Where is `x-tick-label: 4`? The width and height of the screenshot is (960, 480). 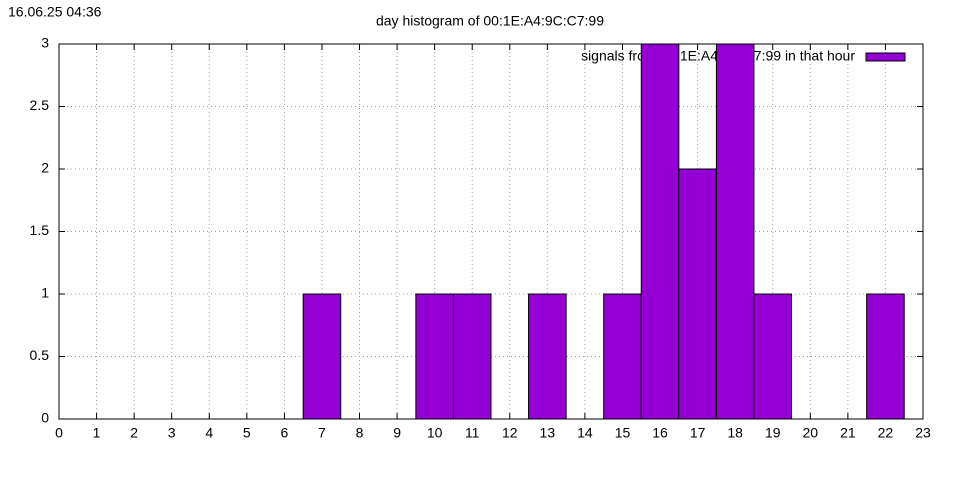
x-tick-label: 4 is located at coordinates (209, 433).